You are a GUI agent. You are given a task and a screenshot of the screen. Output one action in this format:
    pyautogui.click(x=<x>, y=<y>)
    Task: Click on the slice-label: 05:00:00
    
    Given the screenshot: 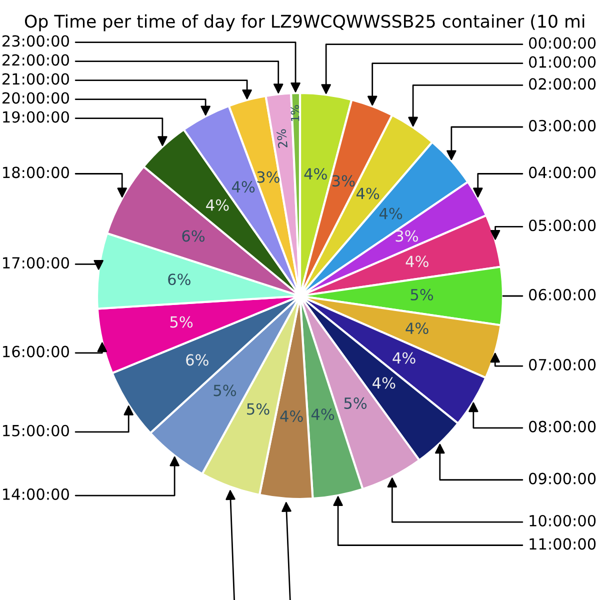 What is the action you would take?
    pyautogui.click(x=562, y=226)
    